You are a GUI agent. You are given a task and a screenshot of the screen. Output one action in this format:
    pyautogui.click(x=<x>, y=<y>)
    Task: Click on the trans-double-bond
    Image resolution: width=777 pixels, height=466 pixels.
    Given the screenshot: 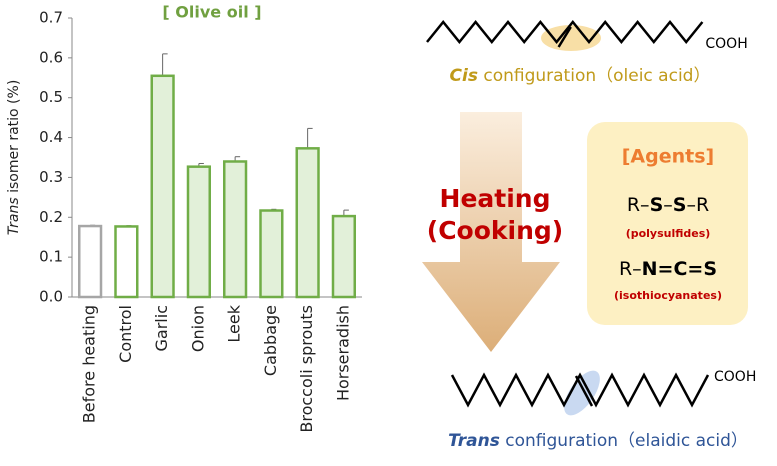 What is the action you would take?
    pyautogui.click(x=584, y=391)
    